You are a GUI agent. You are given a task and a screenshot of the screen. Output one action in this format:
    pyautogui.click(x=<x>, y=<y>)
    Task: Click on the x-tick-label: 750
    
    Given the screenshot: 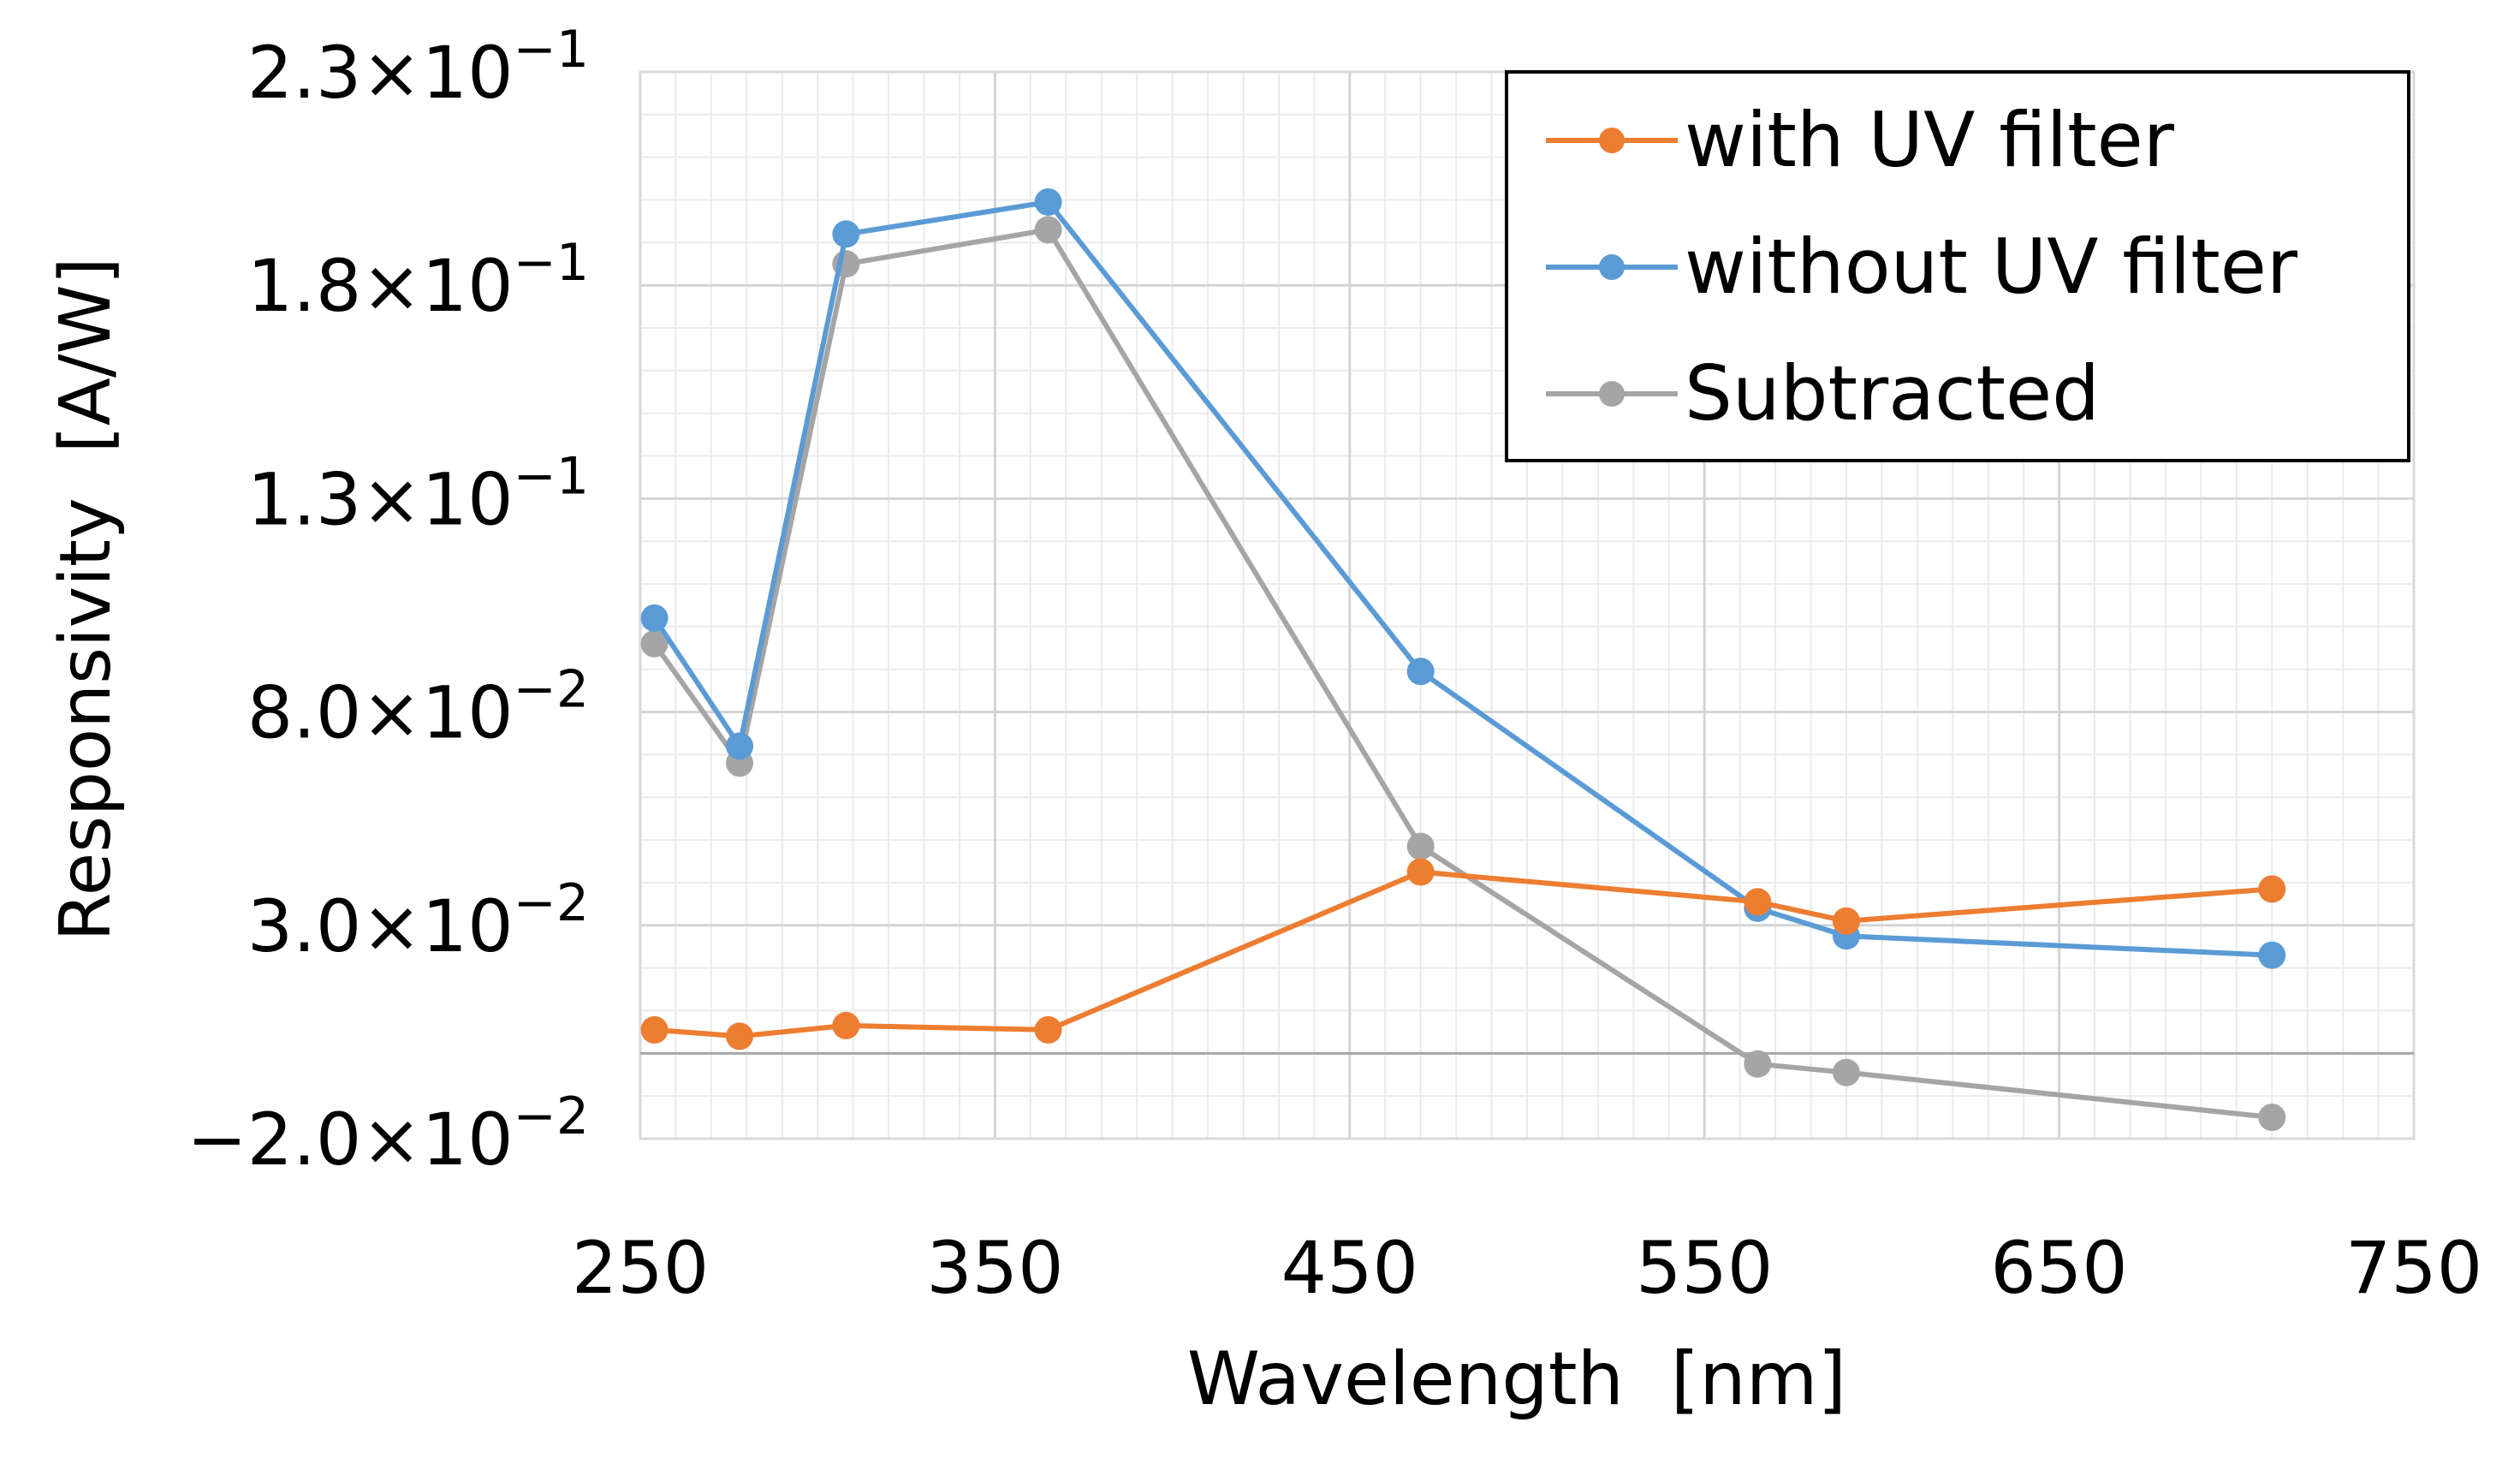 What is the action you would take?
    pyautogui.click(x=2413, y=1268)
    